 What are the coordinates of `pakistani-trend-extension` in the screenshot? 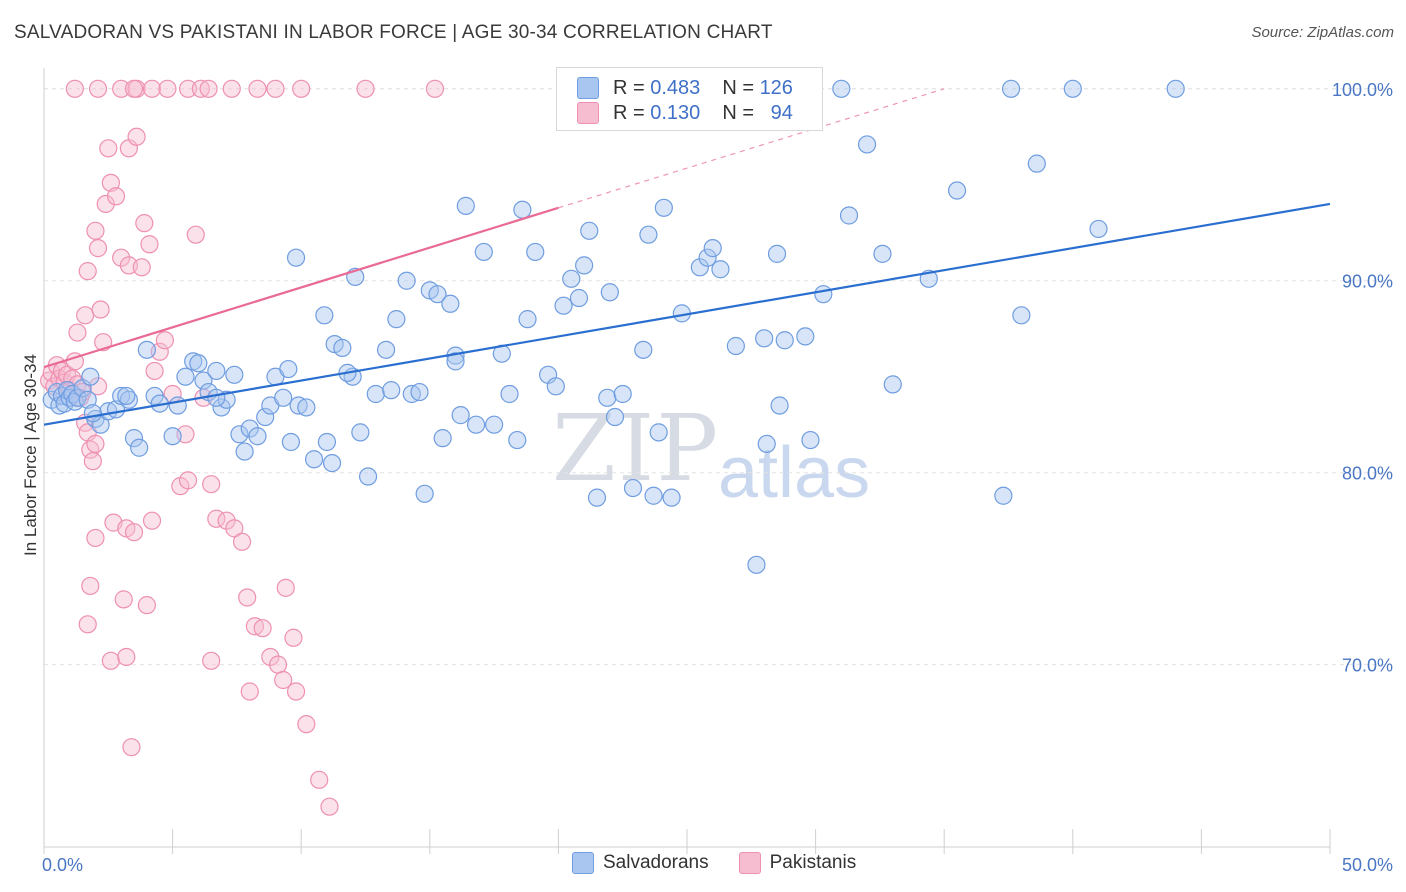 It's located at (751, 148).